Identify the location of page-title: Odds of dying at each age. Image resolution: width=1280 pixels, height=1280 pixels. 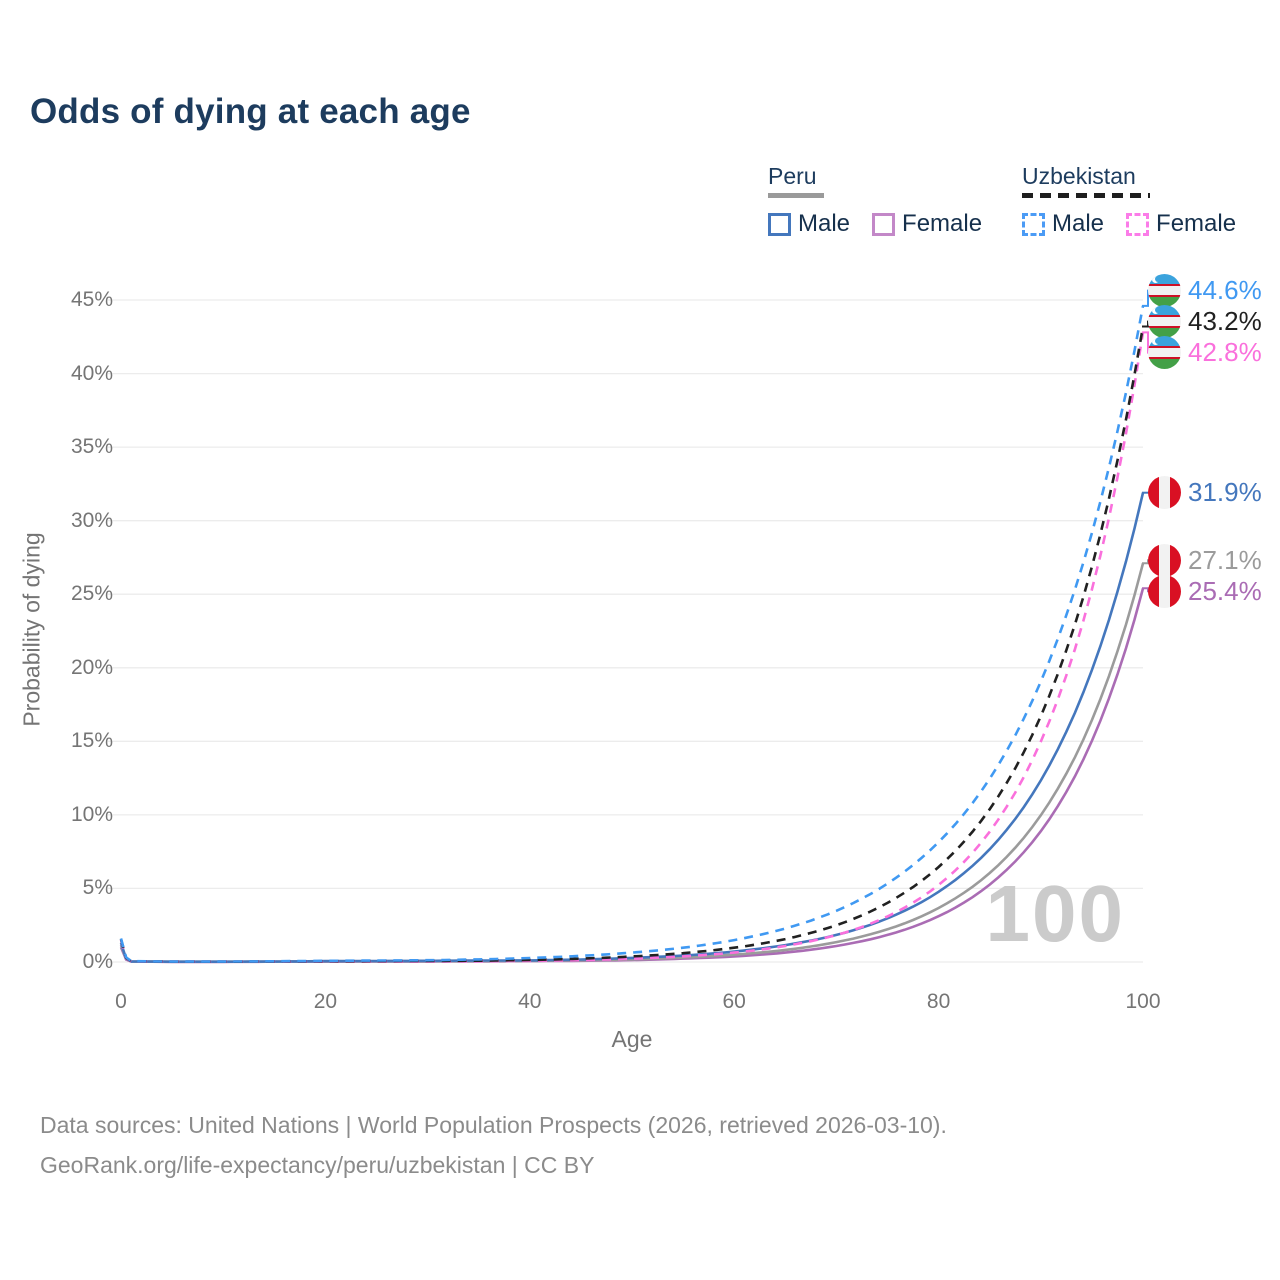
(250, 111).